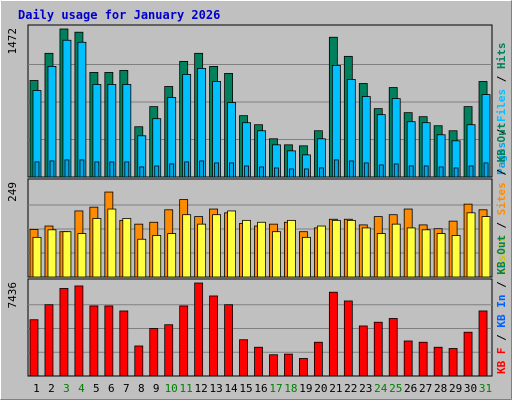 Image resolution: width=512 pixels, height=400 pixels. Describe the element at coordinates (245, 388) in the screenshot. I see `day-label-15: 15` at that location.